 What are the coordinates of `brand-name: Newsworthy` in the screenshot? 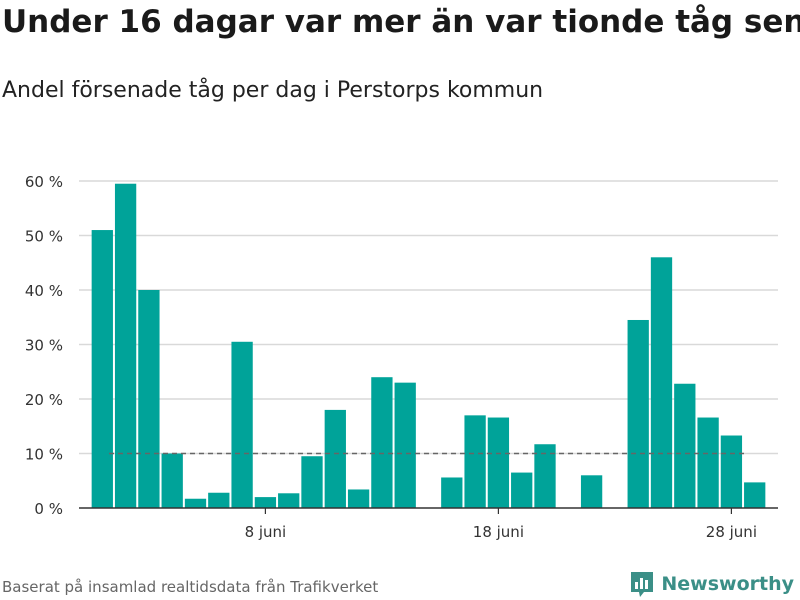 It's located at (727, 584).